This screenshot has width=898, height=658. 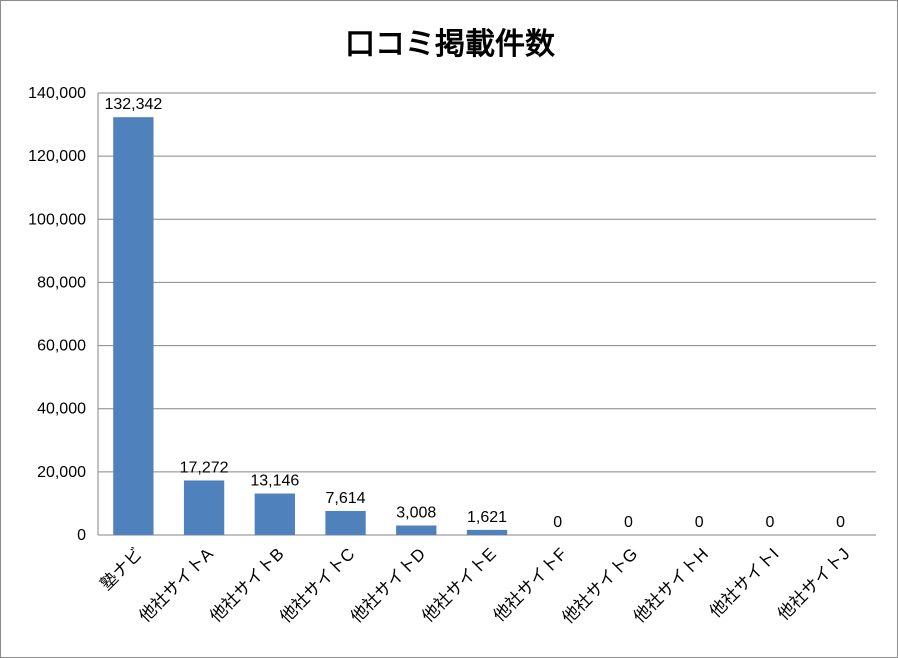 I want to click on data-label: 1,621, so click(x=487, y=517).